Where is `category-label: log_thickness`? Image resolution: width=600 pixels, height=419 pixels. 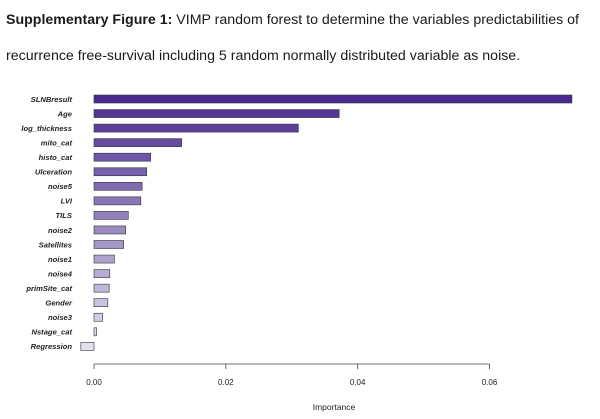
category-label: log_thickness is located at coordinates (46, 128).